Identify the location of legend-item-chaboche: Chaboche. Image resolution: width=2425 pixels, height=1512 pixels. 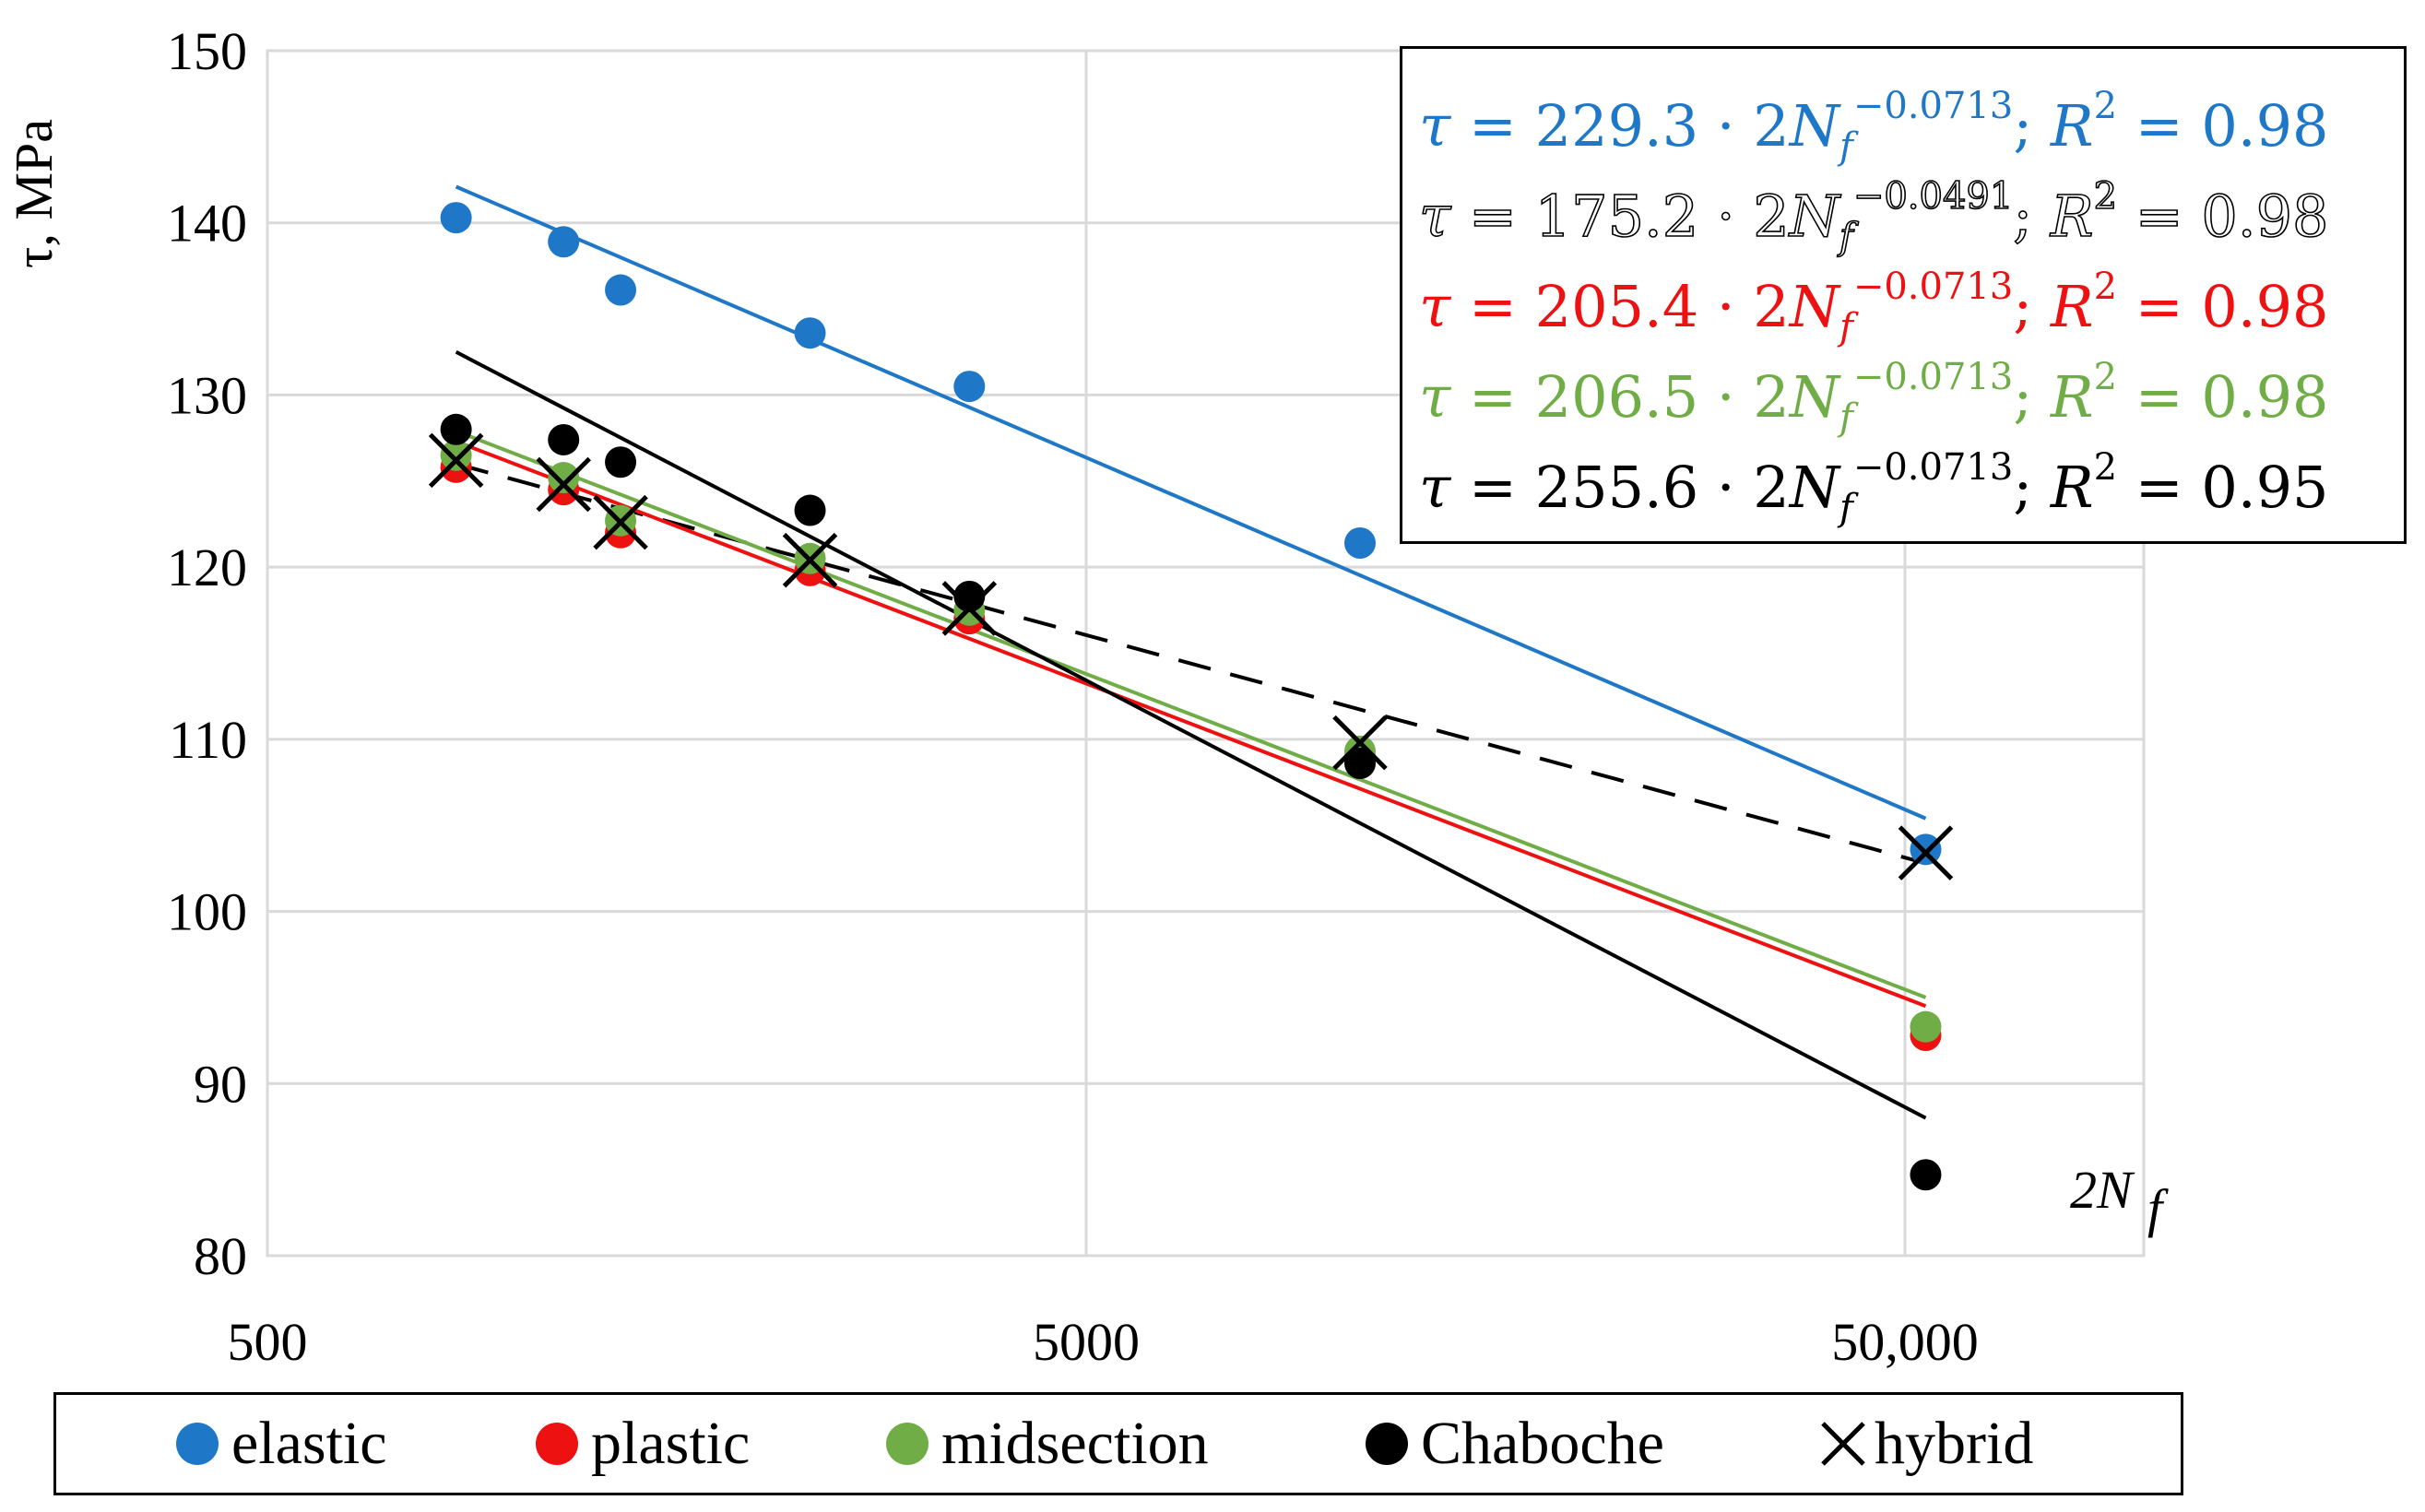
(1515, 1444).